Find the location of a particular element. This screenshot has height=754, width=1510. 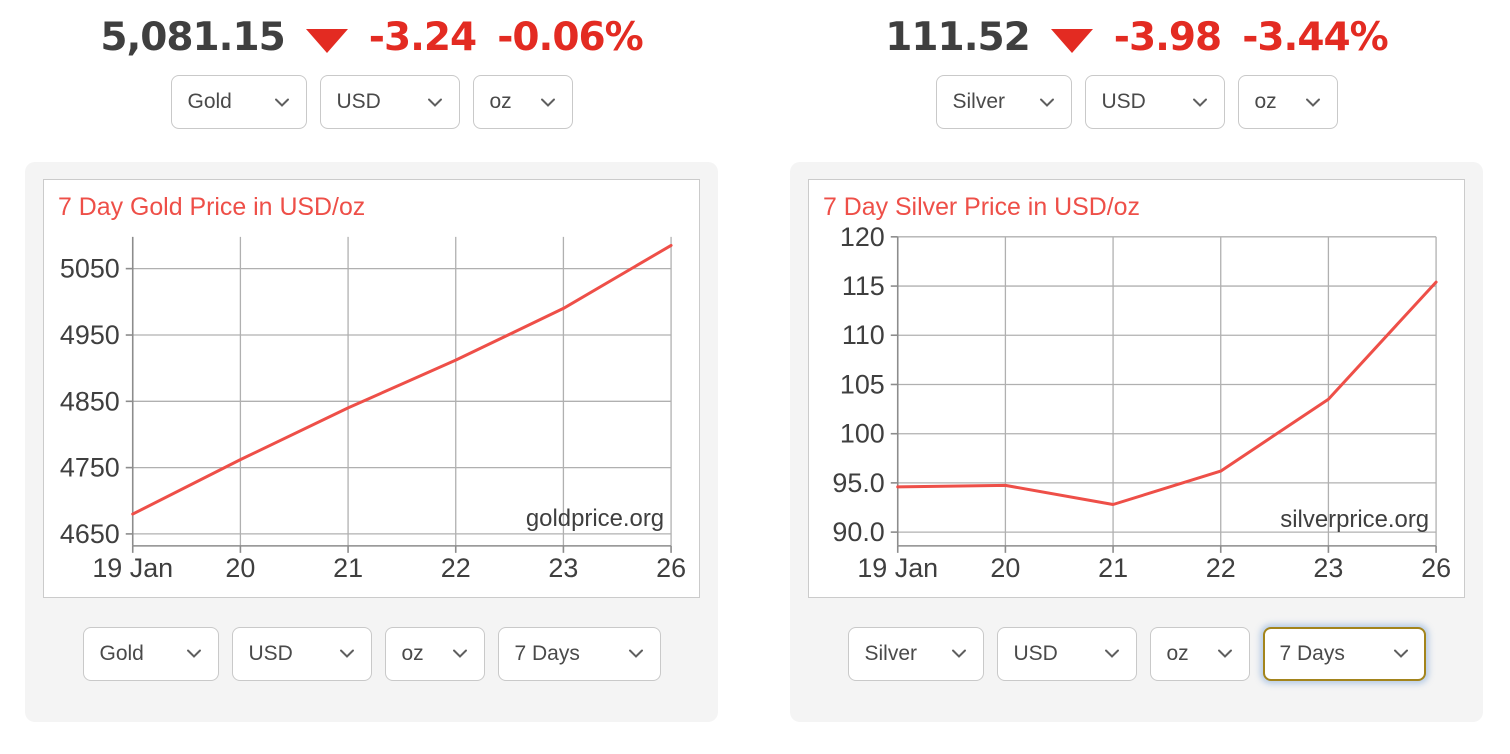

silver-metal-select: Silver is located at coordinates (1003, 102).